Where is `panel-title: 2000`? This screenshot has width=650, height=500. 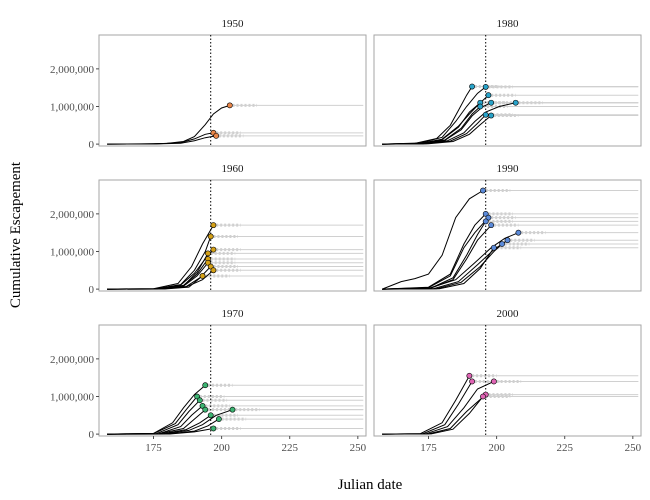 panel-title: 2000 is located at coordinates (508, 314).